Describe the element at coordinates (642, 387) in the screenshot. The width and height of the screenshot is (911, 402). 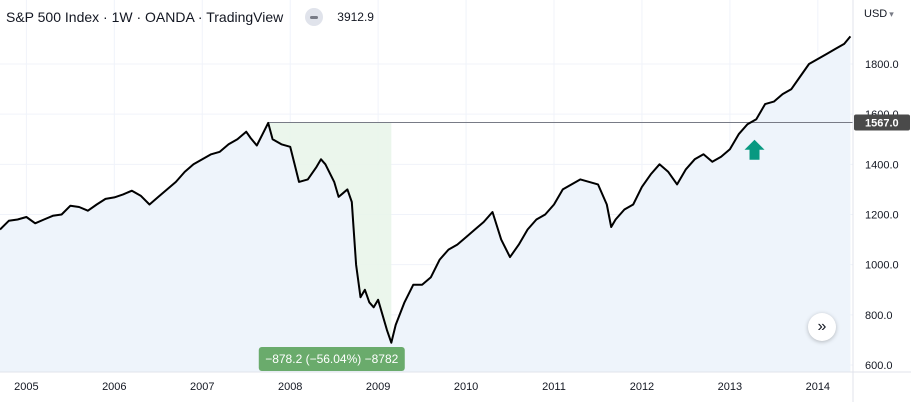
I see `x-tick-label-7: 2012` at that location.